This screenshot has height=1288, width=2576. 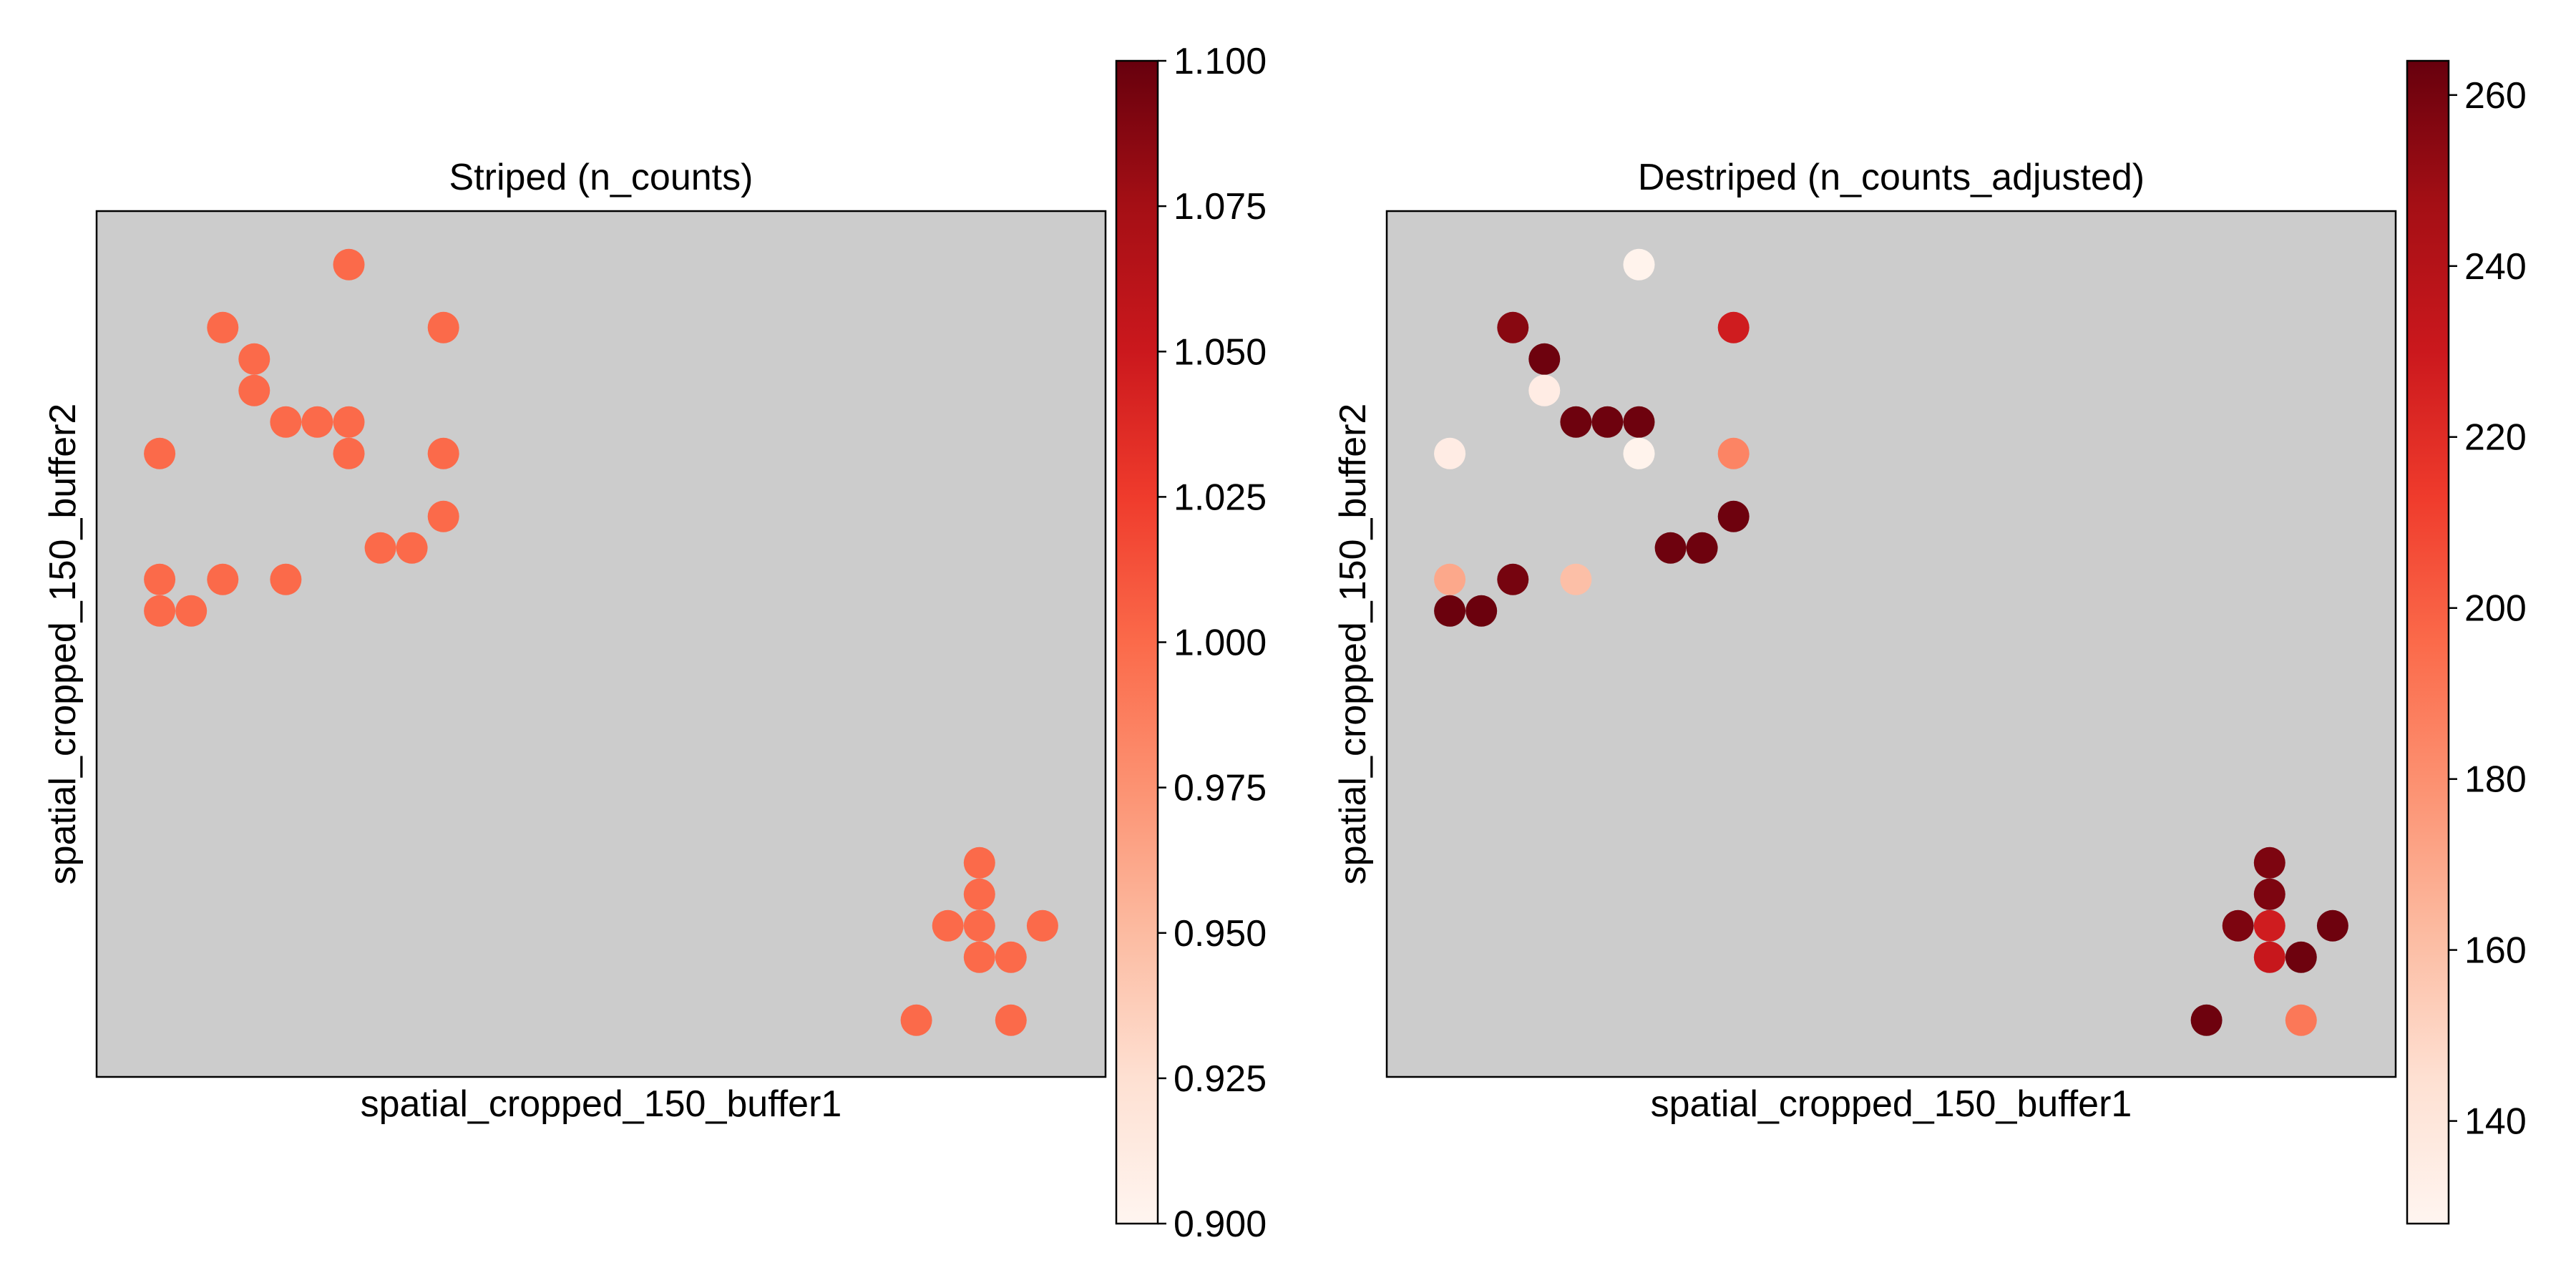 What do you see at coordinates (2495, 267) in the screenshot?
I see `colorbar-tick-label: 240` at bounding box center [2495, 267].